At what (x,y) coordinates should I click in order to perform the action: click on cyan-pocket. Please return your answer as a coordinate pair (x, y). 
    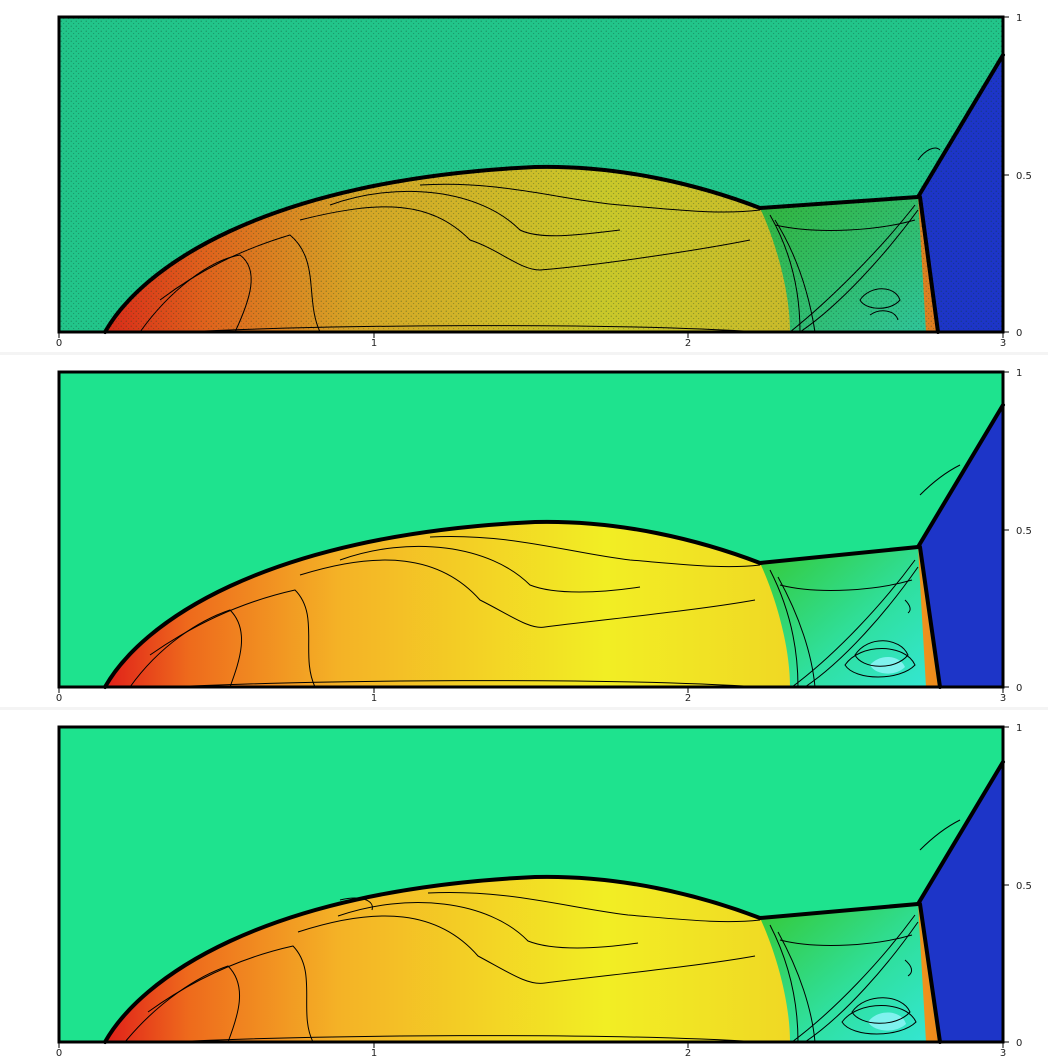
    Looking at the image, I should click on (887, 1021).